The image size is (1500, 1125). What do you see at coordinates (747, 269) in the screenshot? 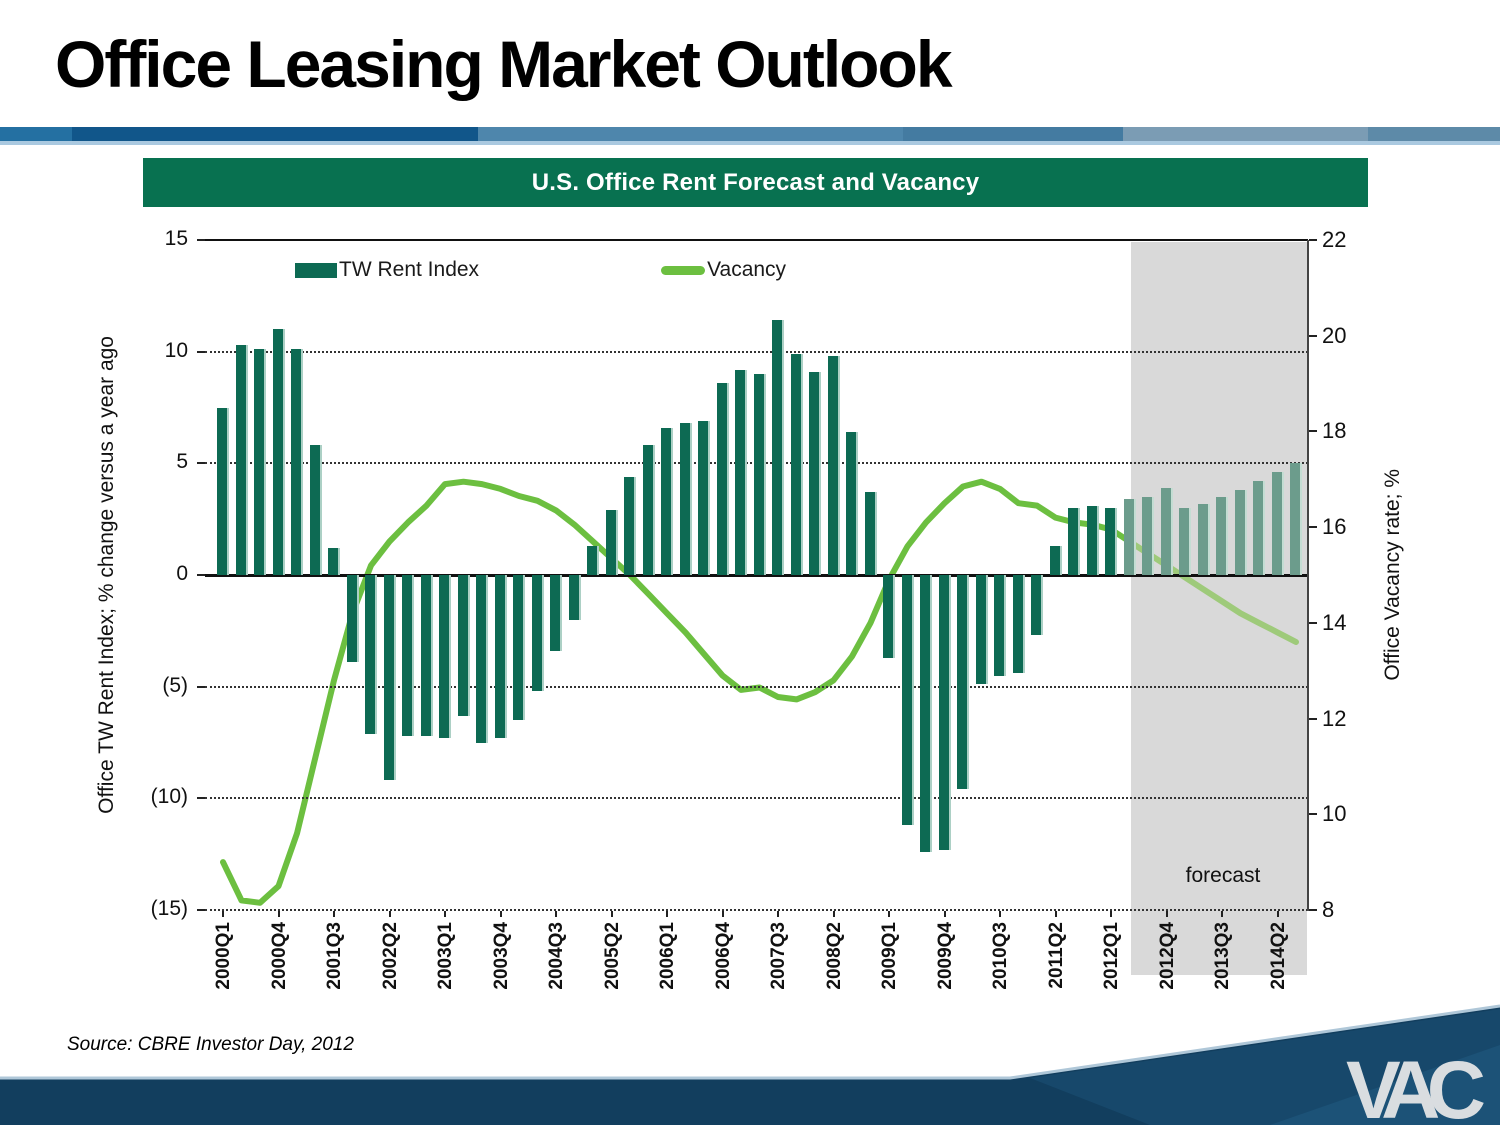
I see `legend-label-vacancy: Vacancy` at bounding box center [747, 269].